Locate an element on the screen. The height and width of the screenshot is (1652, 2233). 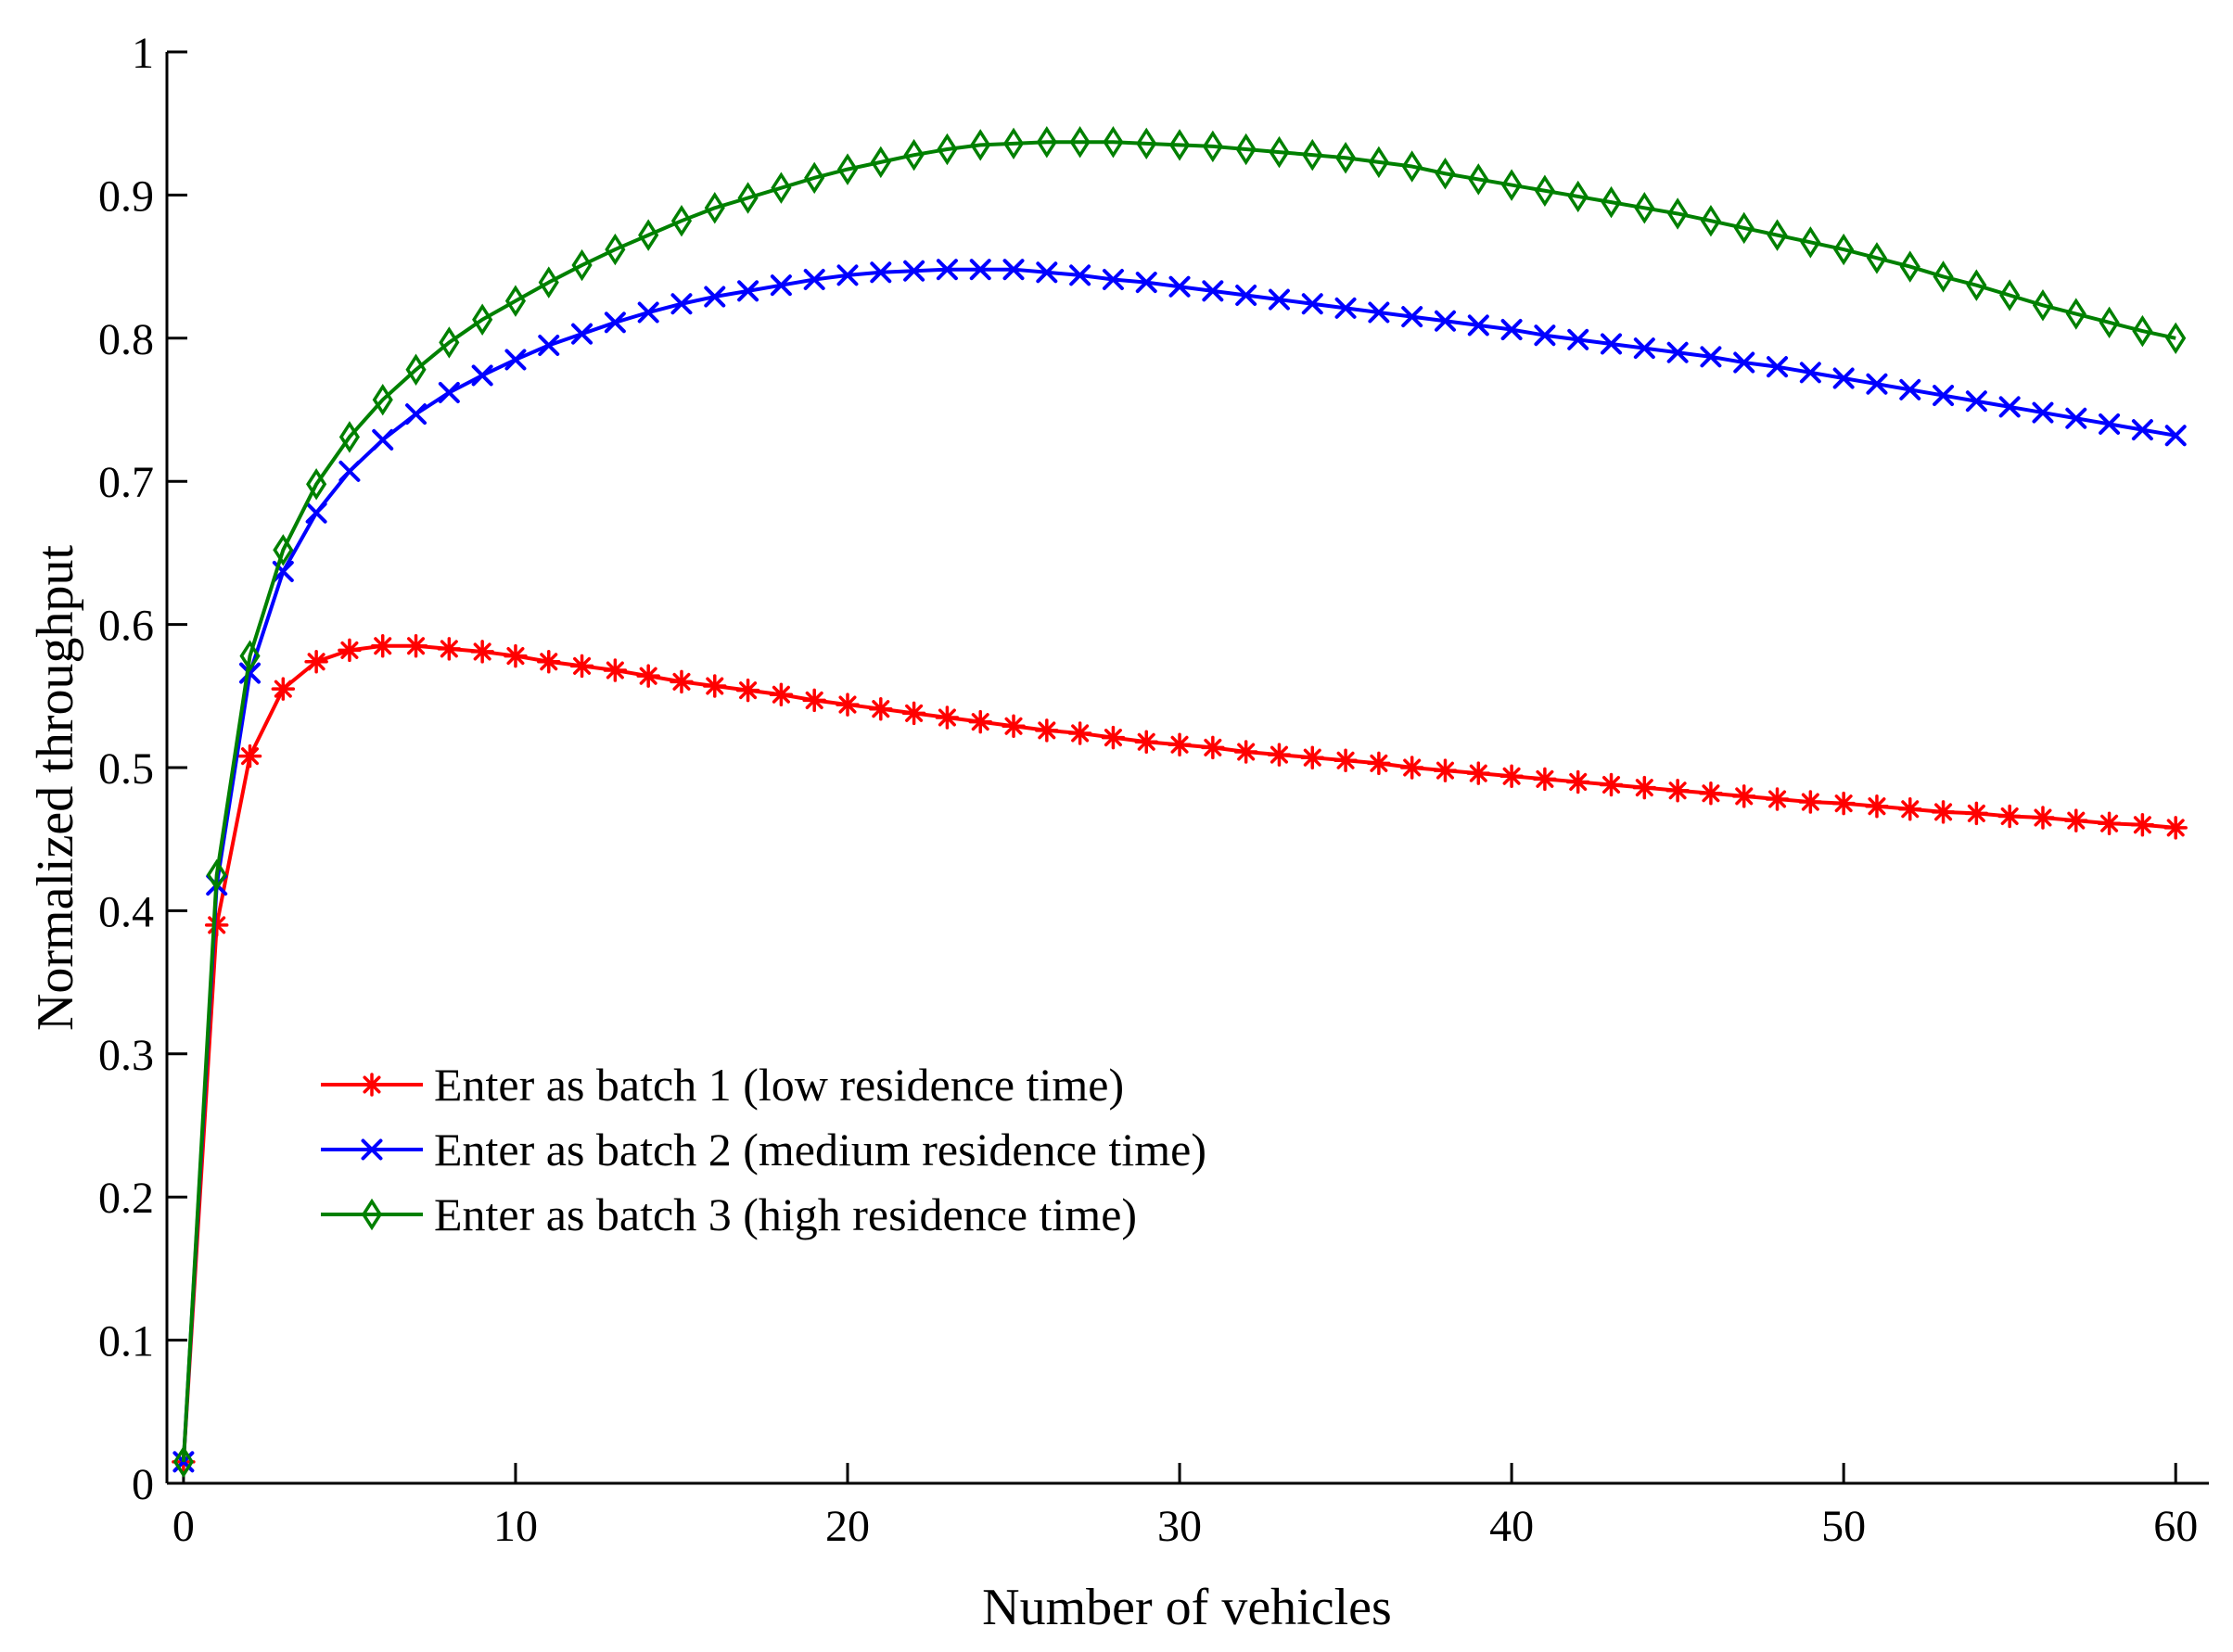
y-tick-label: 0.6 is located at coordinates (126, 626).